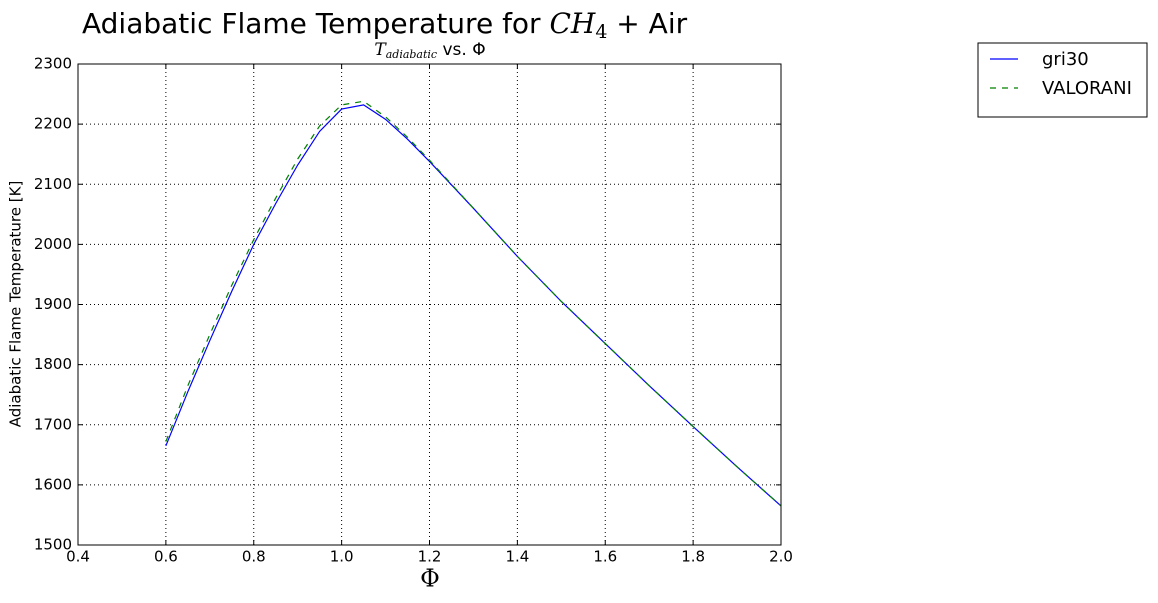 The width and height of the screenshot is (1158, 603). Describe the element at coordinates (601, 32) in the screenshot. I see `title-subscript: 4` at that location.